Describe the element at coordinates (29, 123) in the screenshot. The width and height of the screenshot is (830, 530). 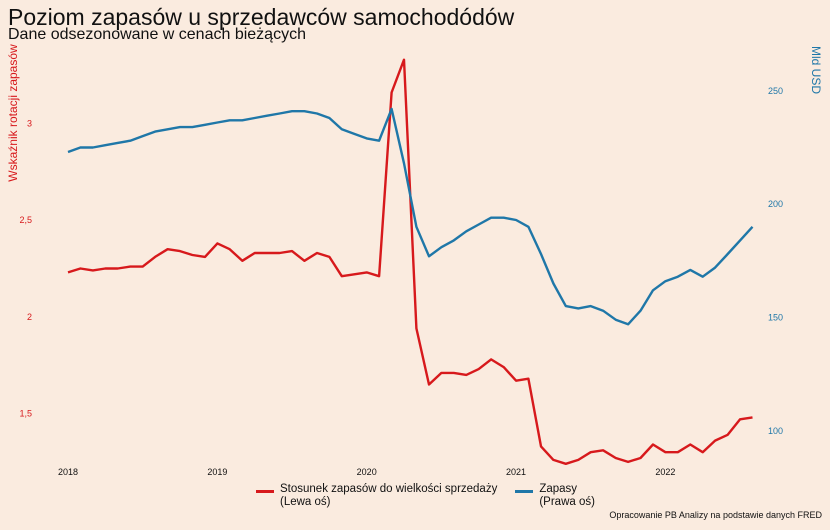
I see `y-left-tick-label: 3` at that location.